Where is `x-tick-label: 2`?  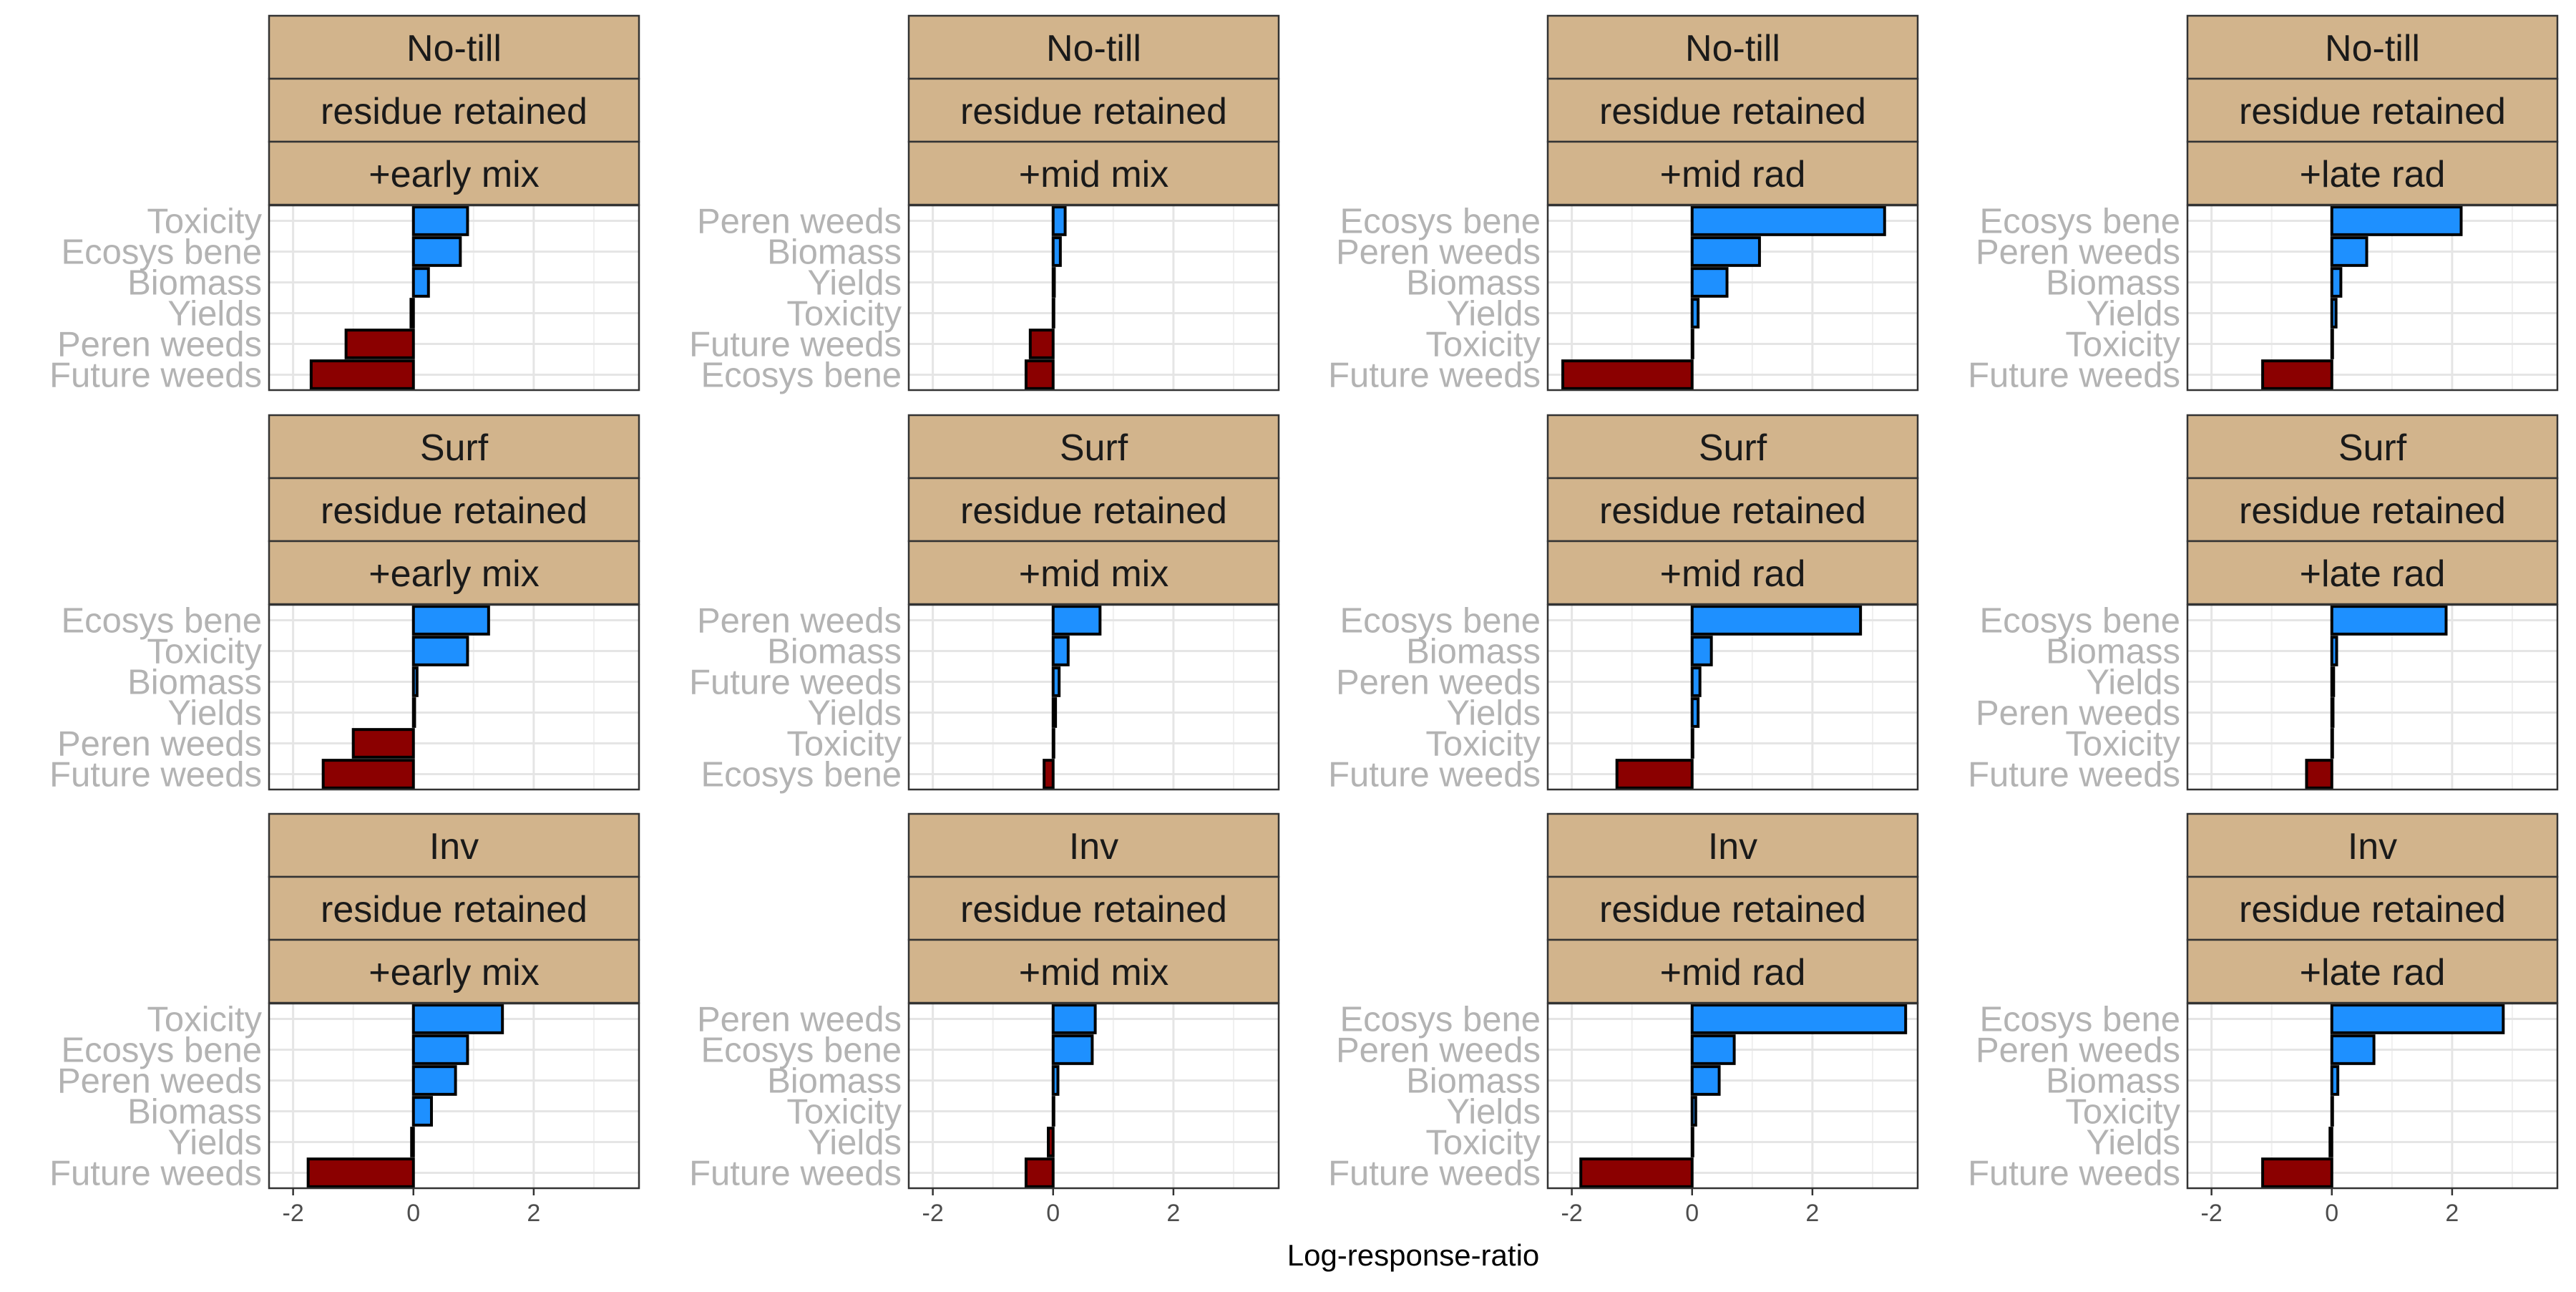
x-tick-label: 2 is located at coordinates (533, 1213).